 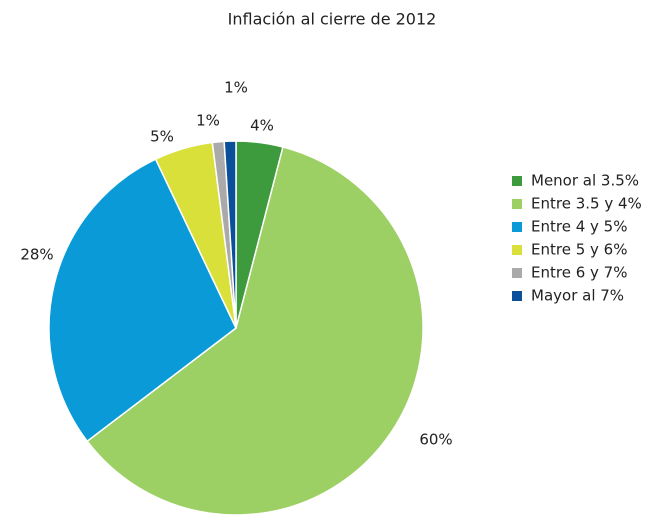 I want to click on data-label: 28%, so click(x=36, y=255).